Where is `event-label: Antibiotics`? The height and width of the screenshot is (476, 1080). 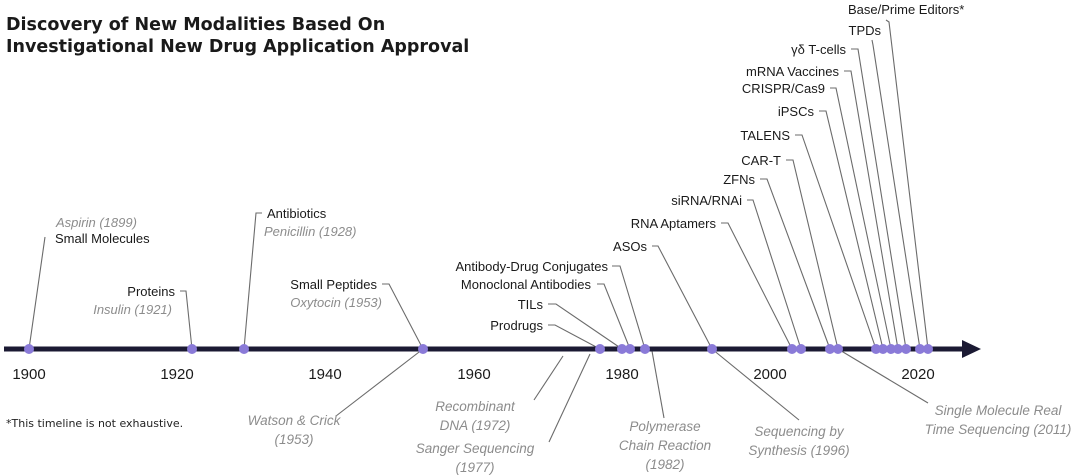 event-label: Antibiotics is located at coordinates (297, 213).